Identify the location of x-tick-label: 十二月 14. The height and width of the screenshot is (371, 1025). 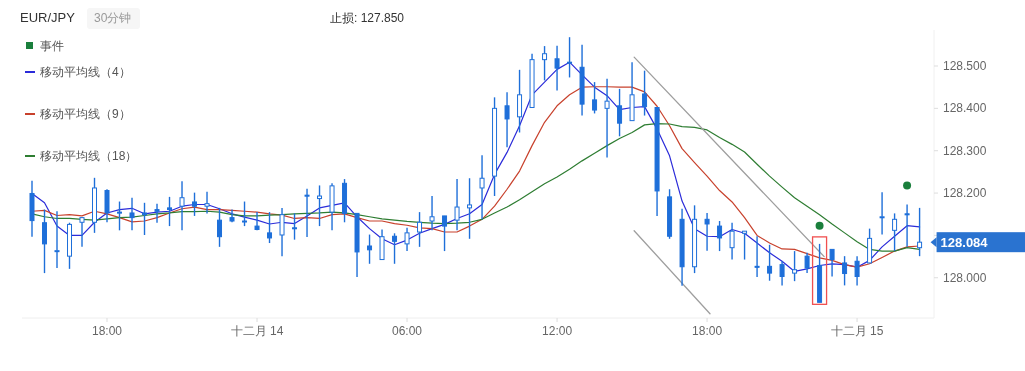
(257, 331).